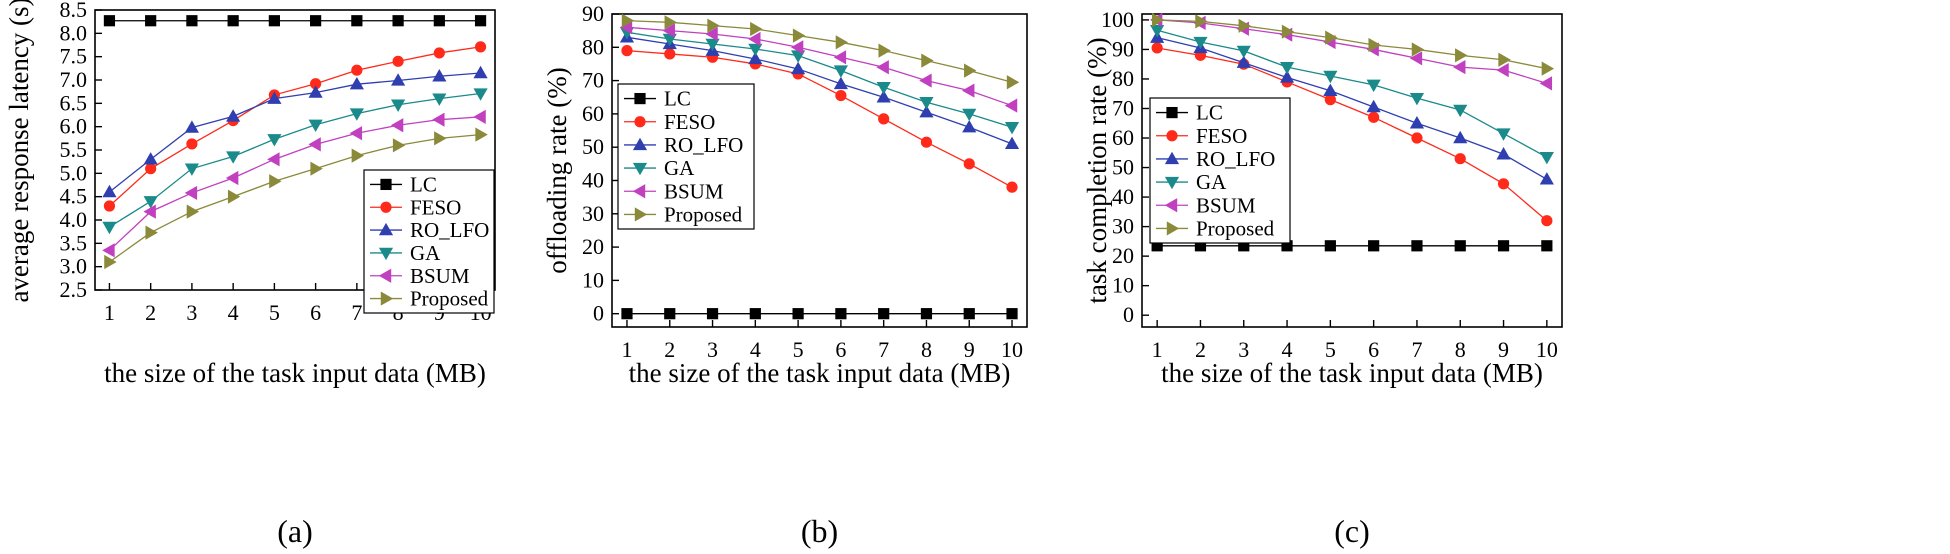 The height and width of the screenshot is (554, 1950). Describe the element at coordinates (593, 279) in the screenshot. I see `y-tick-label: 10` at that location.